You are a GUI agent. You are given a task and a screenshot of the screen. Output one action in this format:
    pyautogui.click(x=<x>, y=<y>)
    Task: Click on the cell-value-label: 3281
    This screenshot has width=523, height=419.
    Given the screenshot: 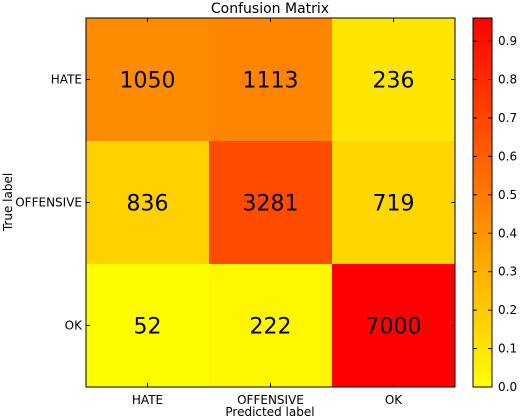 What is the action you would take?
    pyautogui.click(x=271, y=204)
    